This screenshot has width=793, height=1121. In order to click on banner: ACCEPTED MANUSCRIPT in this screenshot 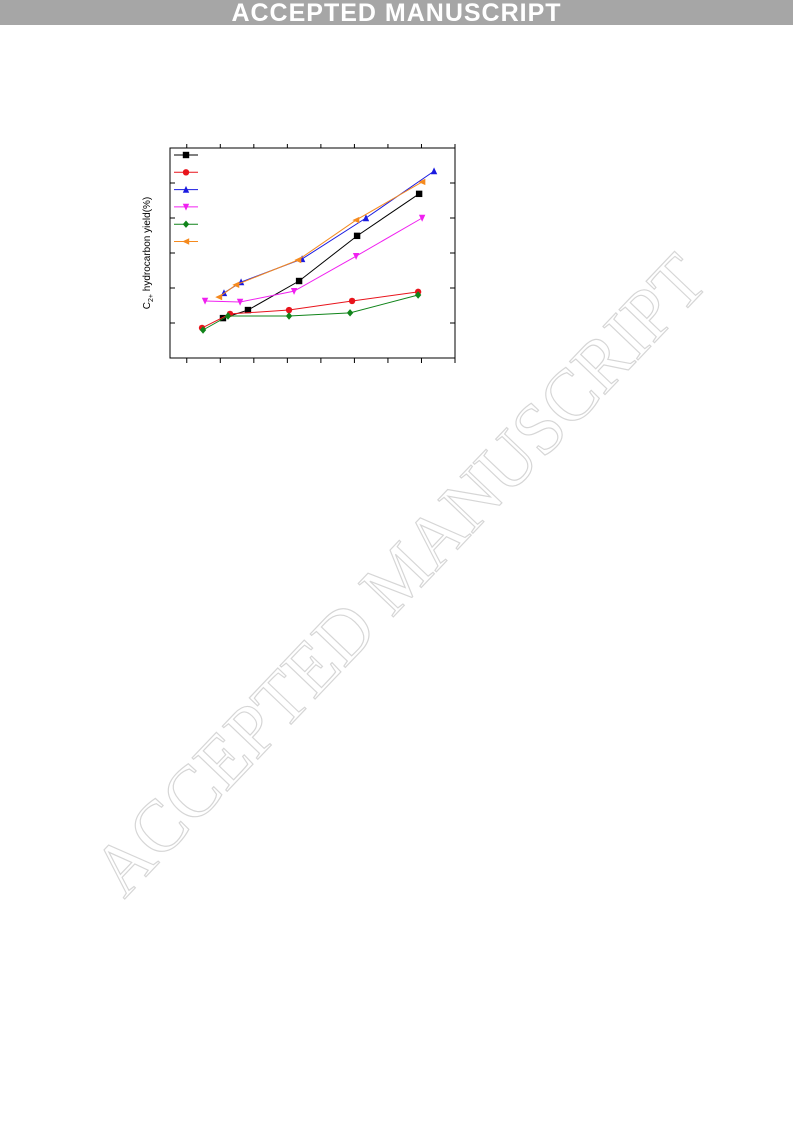, I will do `click(396, 13)`.